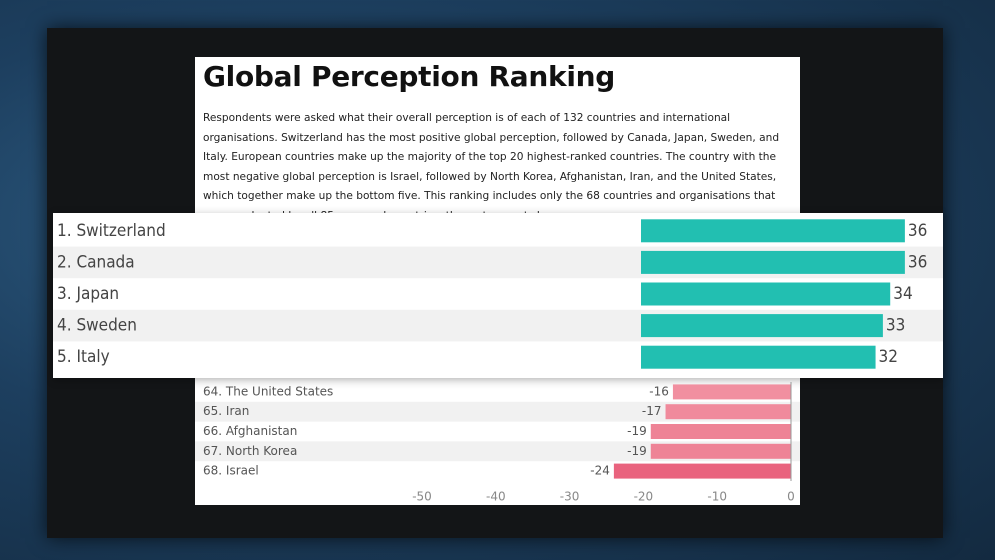 Image resolution: width=995 pixels, height=560 pixels. Describe the element at coordinates (717, 497) in the screenshot. I see `x-tick-label: -10` at that location.